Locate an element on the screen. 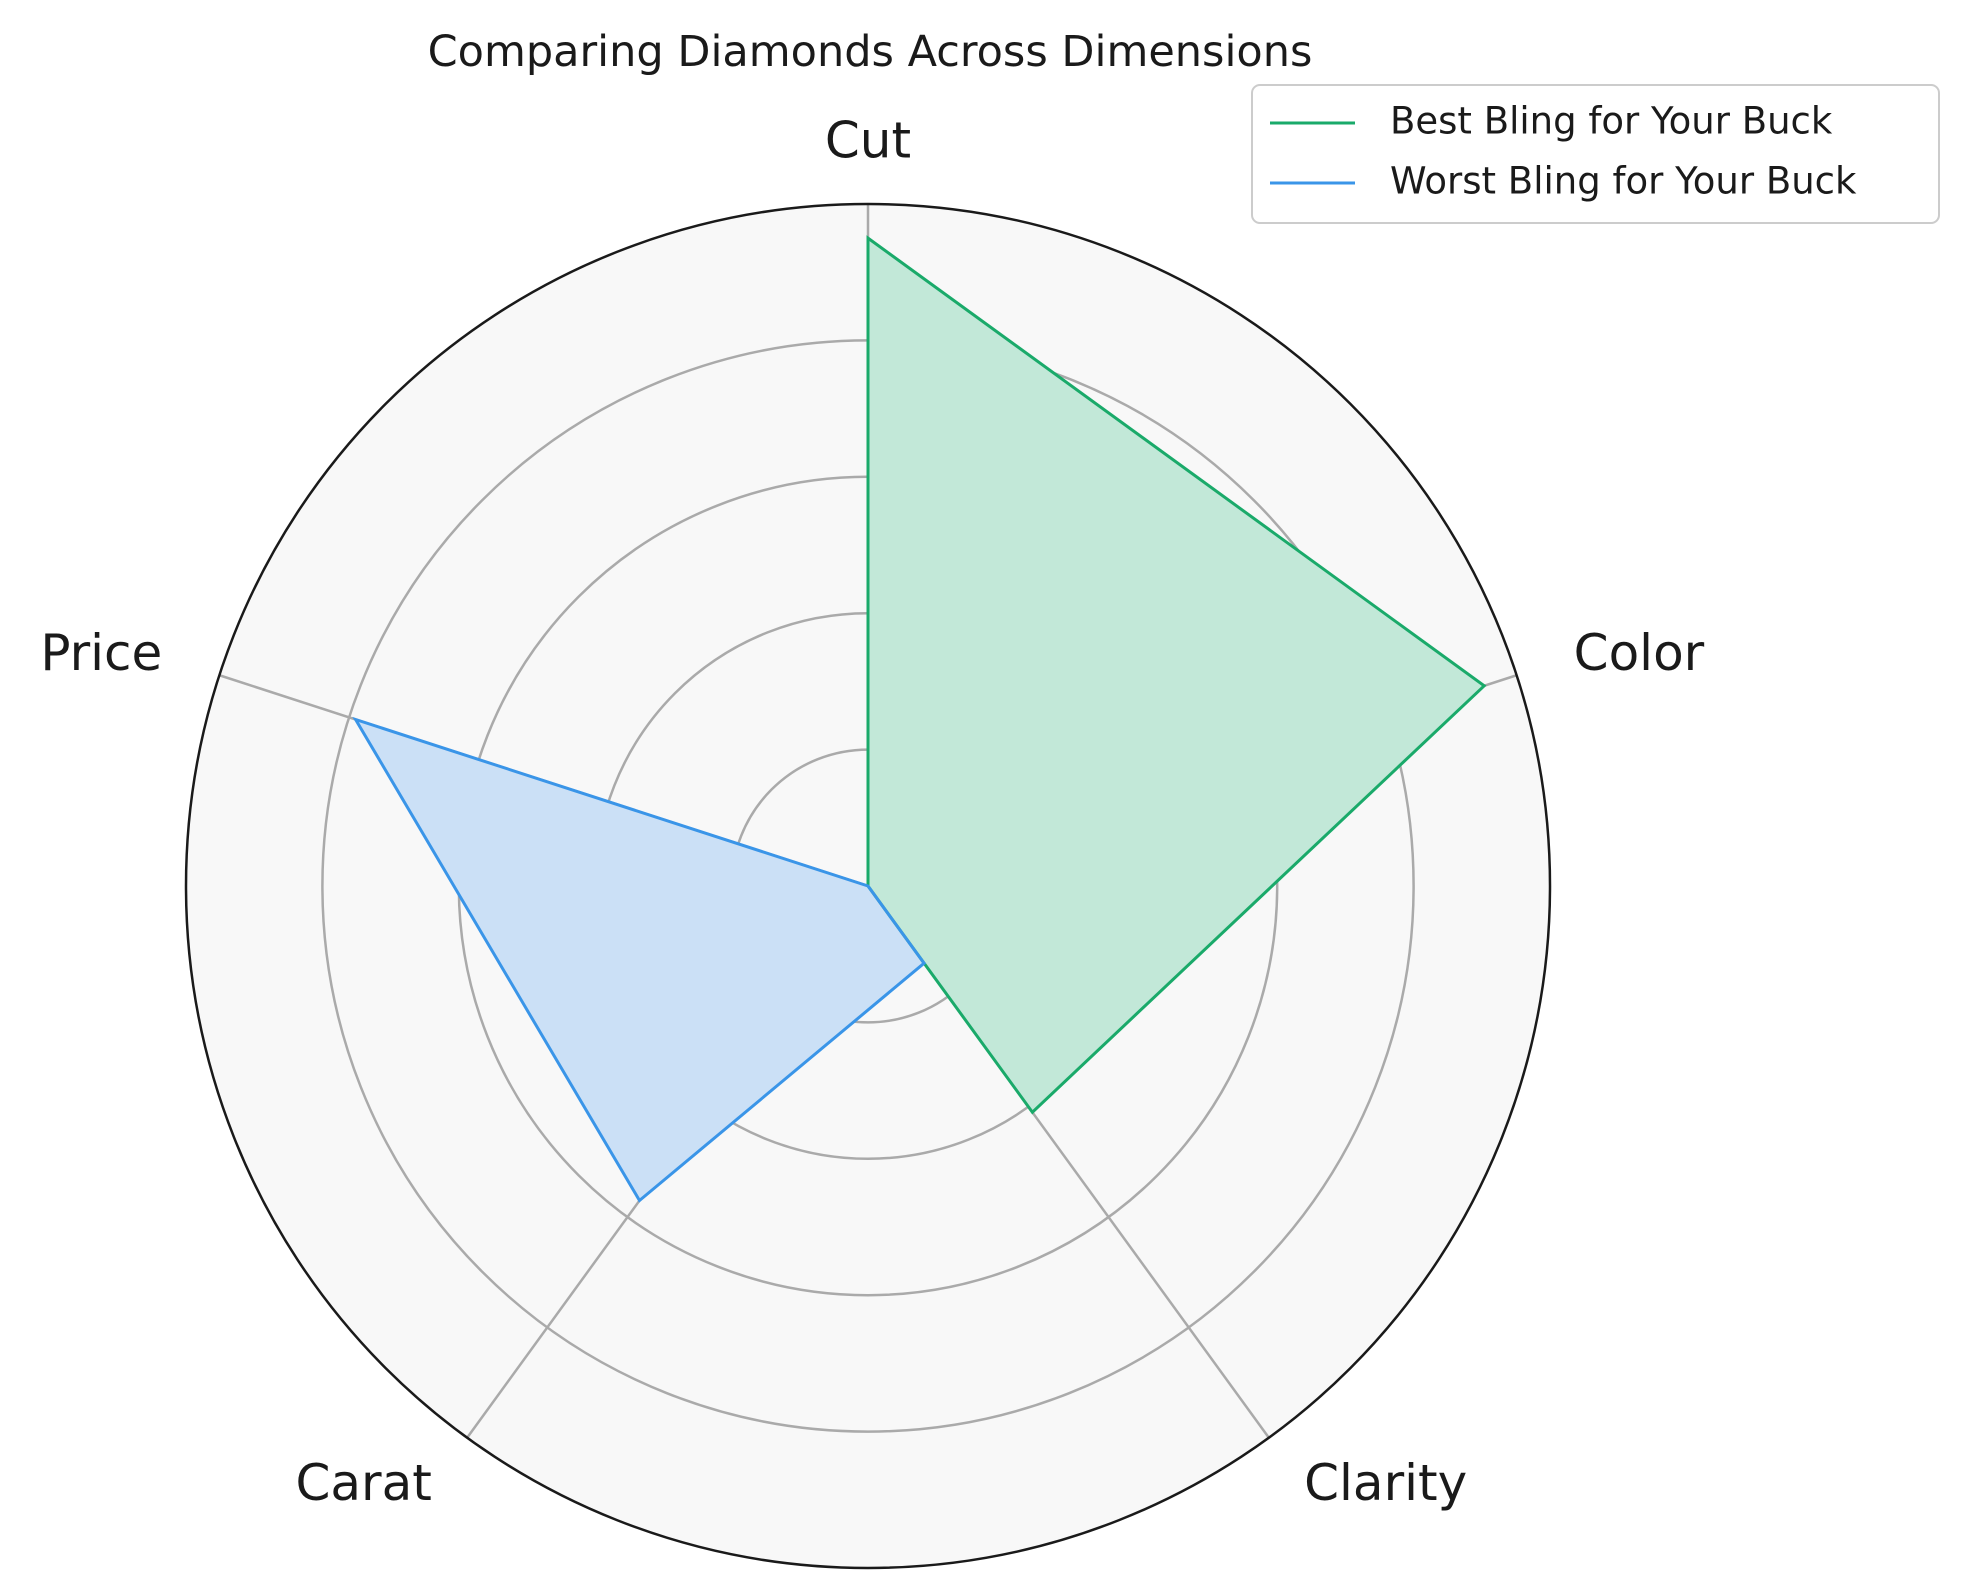  axis-label-color: Color is located at coordinates (1639, 653).